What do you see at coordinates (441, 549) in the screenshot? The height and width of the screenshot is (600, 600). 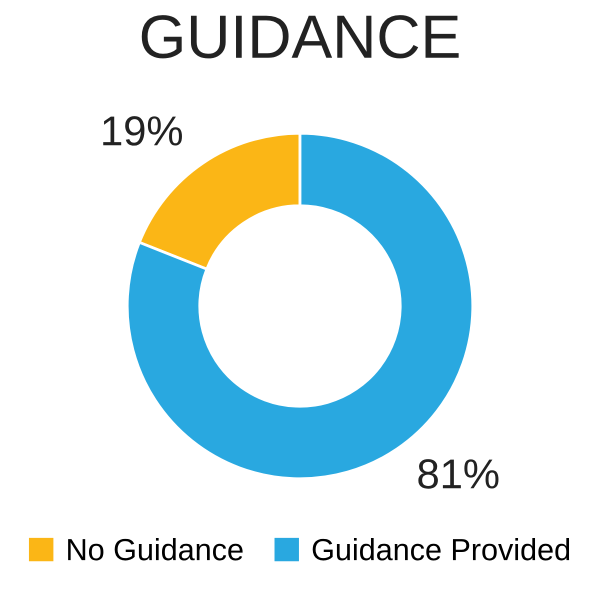 I see `legend-label: Guidance Provided` at bounding box center [441, 549].